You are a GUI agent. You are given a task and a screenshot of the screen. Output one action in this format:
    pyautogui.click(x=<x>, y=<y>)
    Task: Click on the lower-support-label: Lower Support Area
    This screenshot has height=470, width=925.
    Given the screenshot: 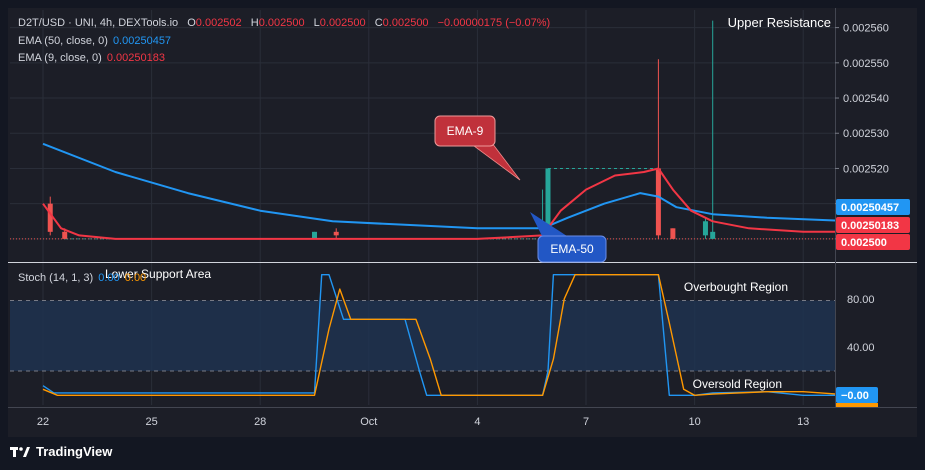 What is the action you would take?
    pyautogui.click(x=158, y=274)
    